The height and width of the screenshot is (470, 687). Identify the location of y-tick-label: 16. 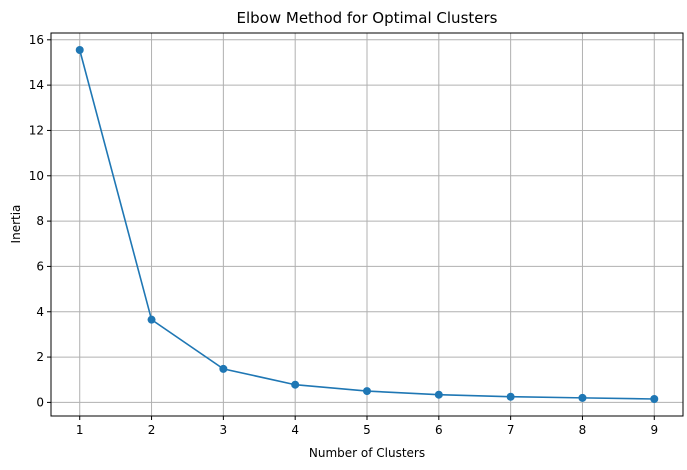
(36, 40).